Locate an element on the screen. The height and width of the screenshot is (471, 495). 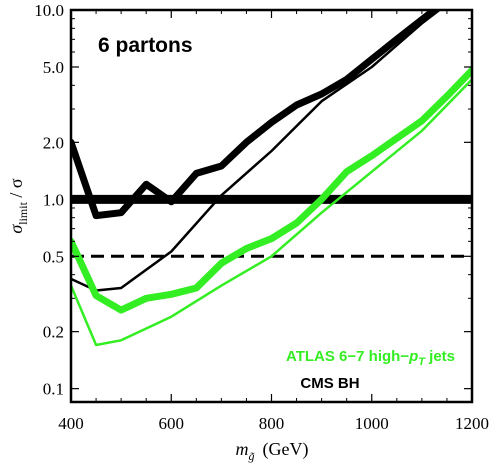
y-tick-label: 0.2 is located at coordinates (53, 332).